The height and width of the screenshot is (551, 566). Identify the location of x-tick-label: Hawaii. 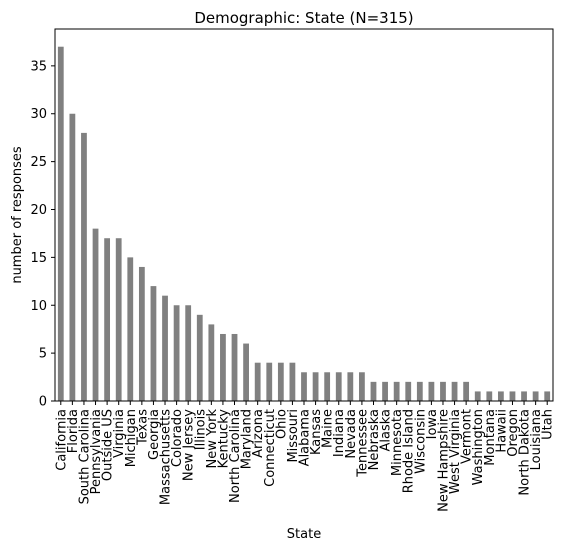
(501, 431).